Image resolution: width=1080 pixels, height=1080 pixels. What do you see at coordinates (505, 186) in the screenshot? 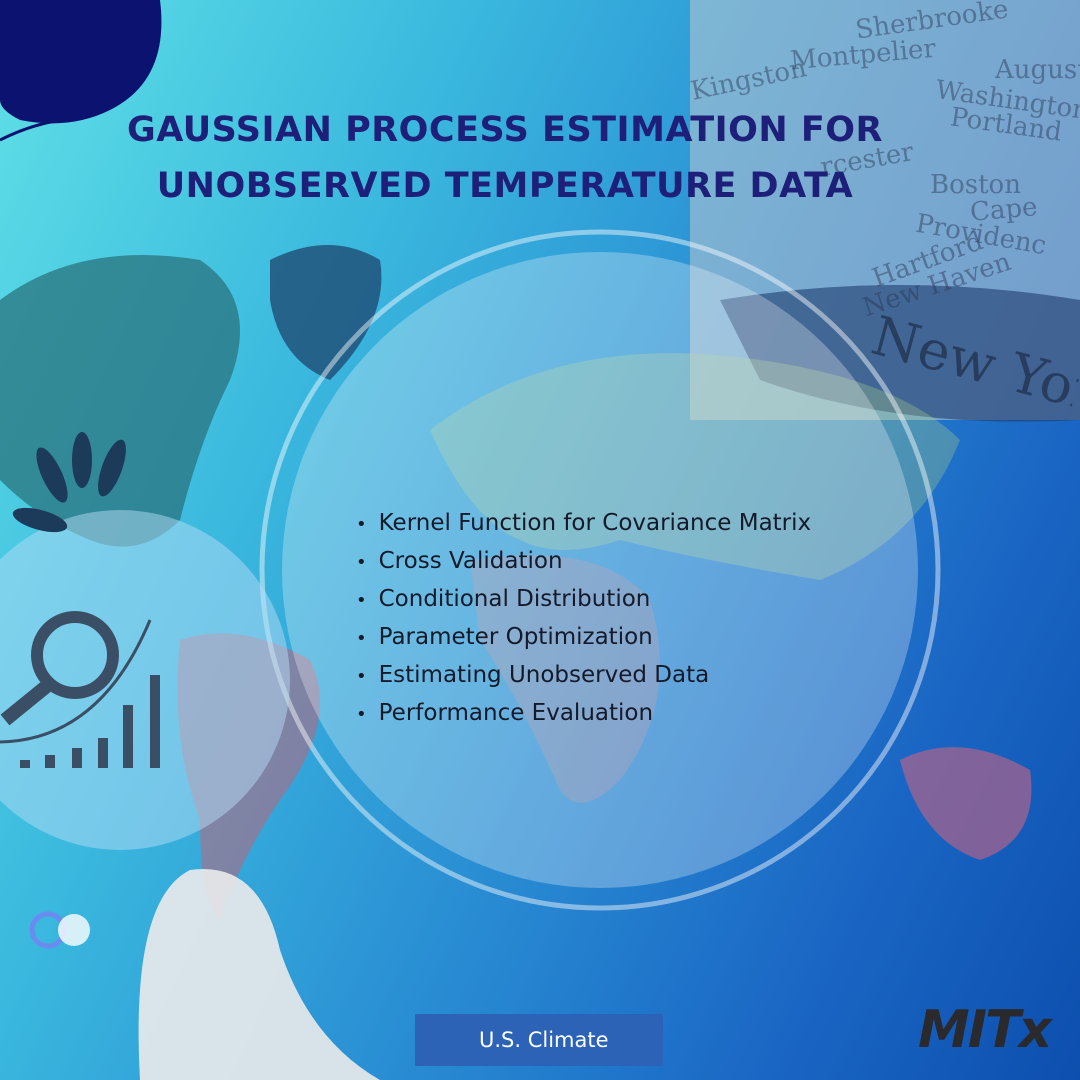
I see `title-line: UNOBSERVED TEMPERATURE DATA` at bounding box center [505, 186].